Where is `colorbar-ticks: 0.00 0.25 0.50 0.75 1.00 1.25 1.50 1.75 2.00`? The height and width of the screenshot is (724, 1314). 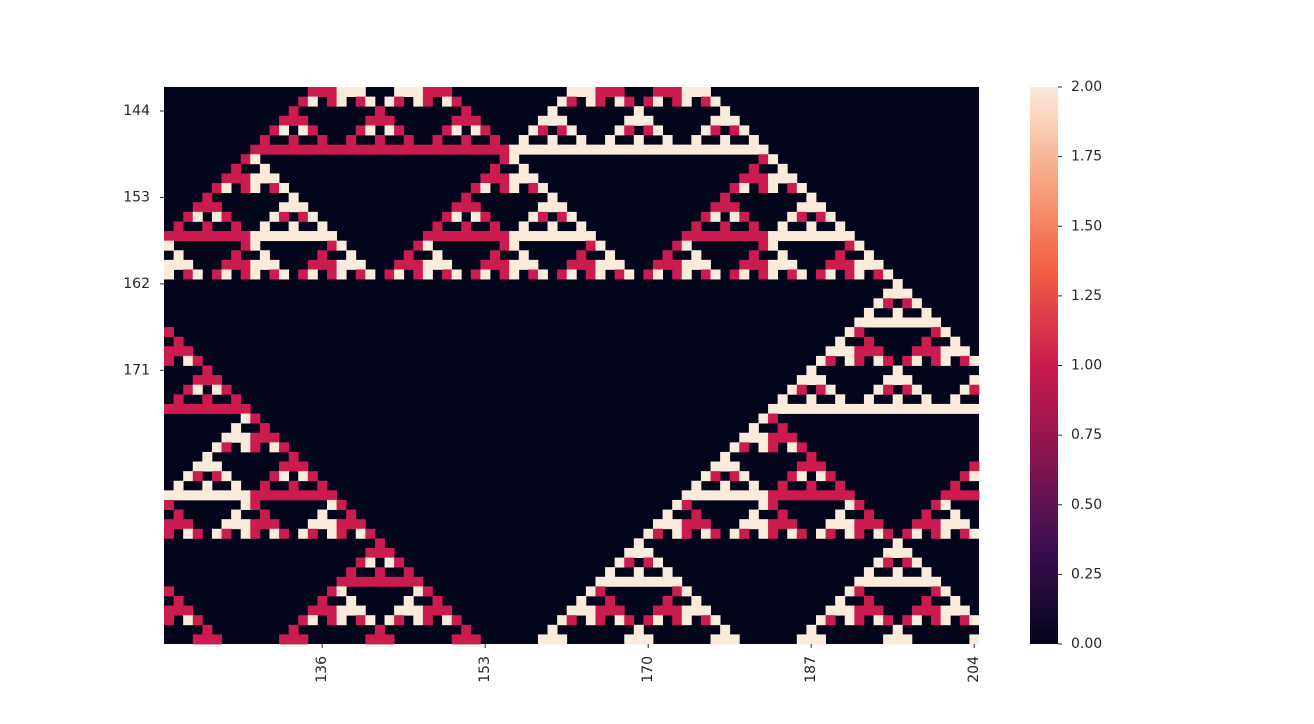
colorbar-ticks: 0.00 0.25 0.50 0.75 1.00 1.25 1.50 1.75 2.00 is located at coordinates (1080, 365).